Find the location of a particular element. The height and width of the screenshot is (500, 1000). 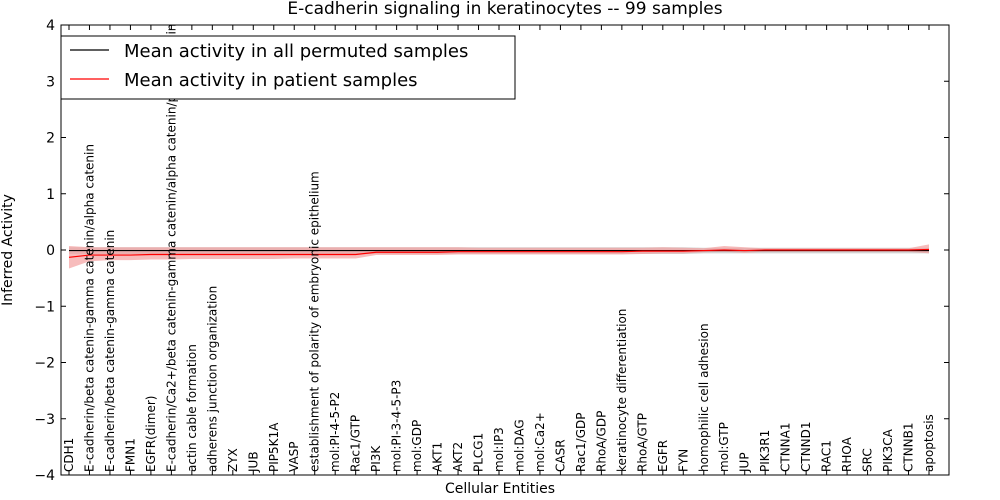

series-lines is located at coordinates (499, 253).